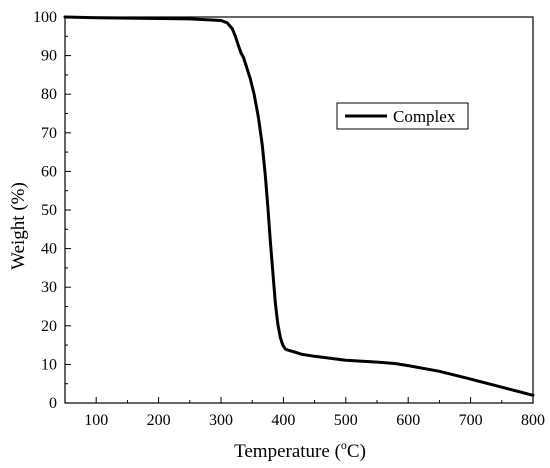 The image size is (550, 468). I want to click on y-tick-label: 70, so click(49, 133).